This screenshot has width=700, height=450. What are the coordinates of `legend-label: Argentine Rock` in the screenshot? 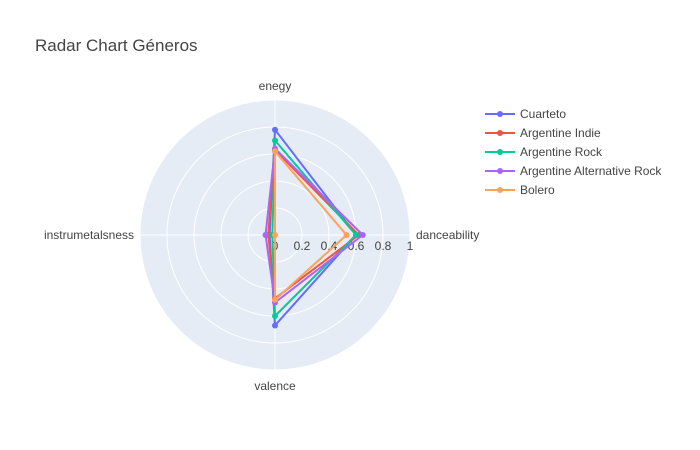 It's located at (561, 152).